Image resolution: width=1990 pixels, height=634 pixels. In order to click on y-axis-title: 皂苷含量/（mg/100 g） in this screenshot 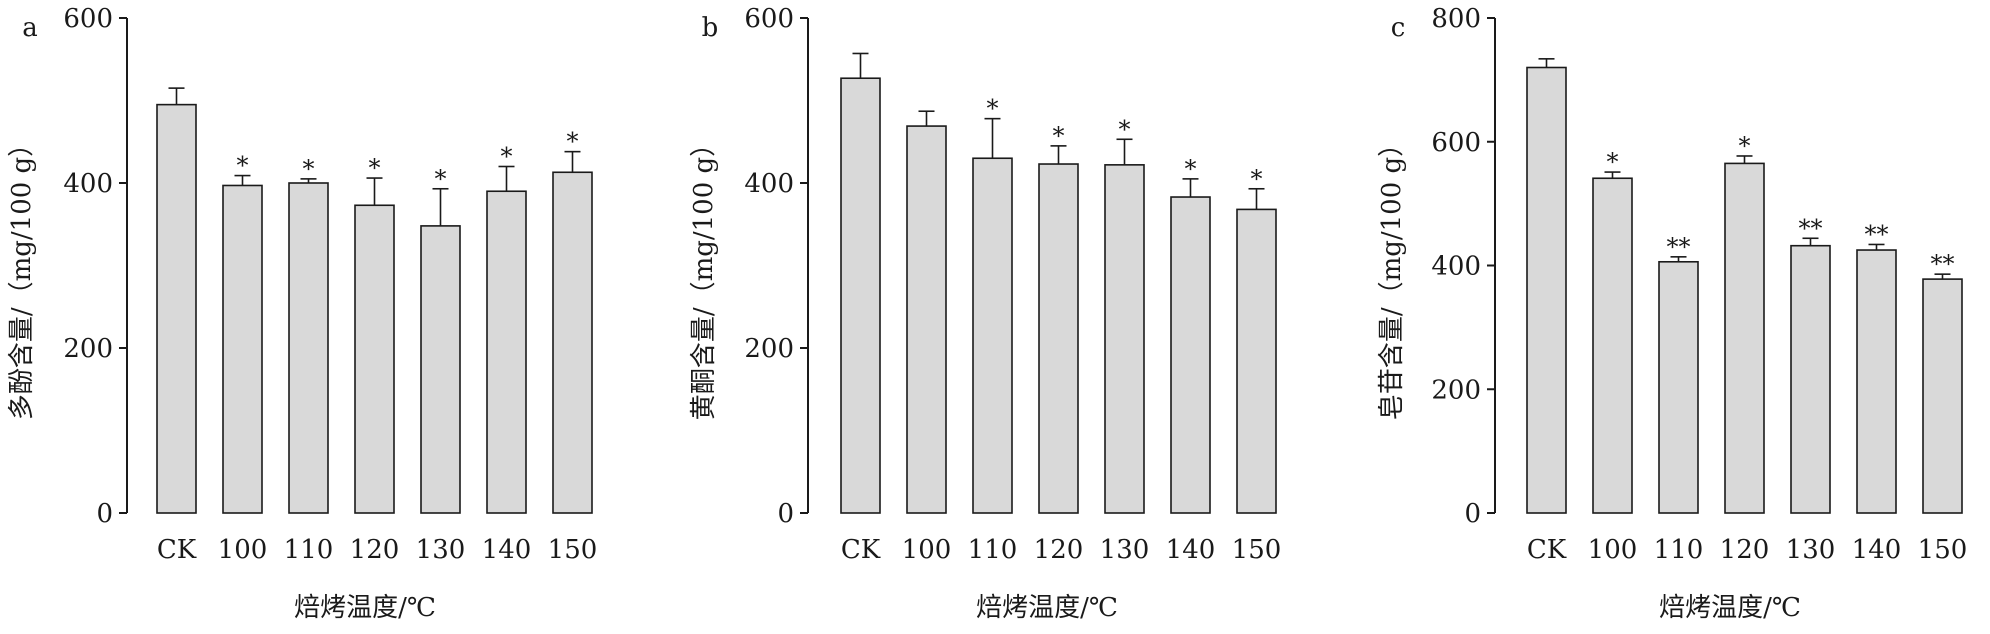, I will do `click(1392, 275)`.